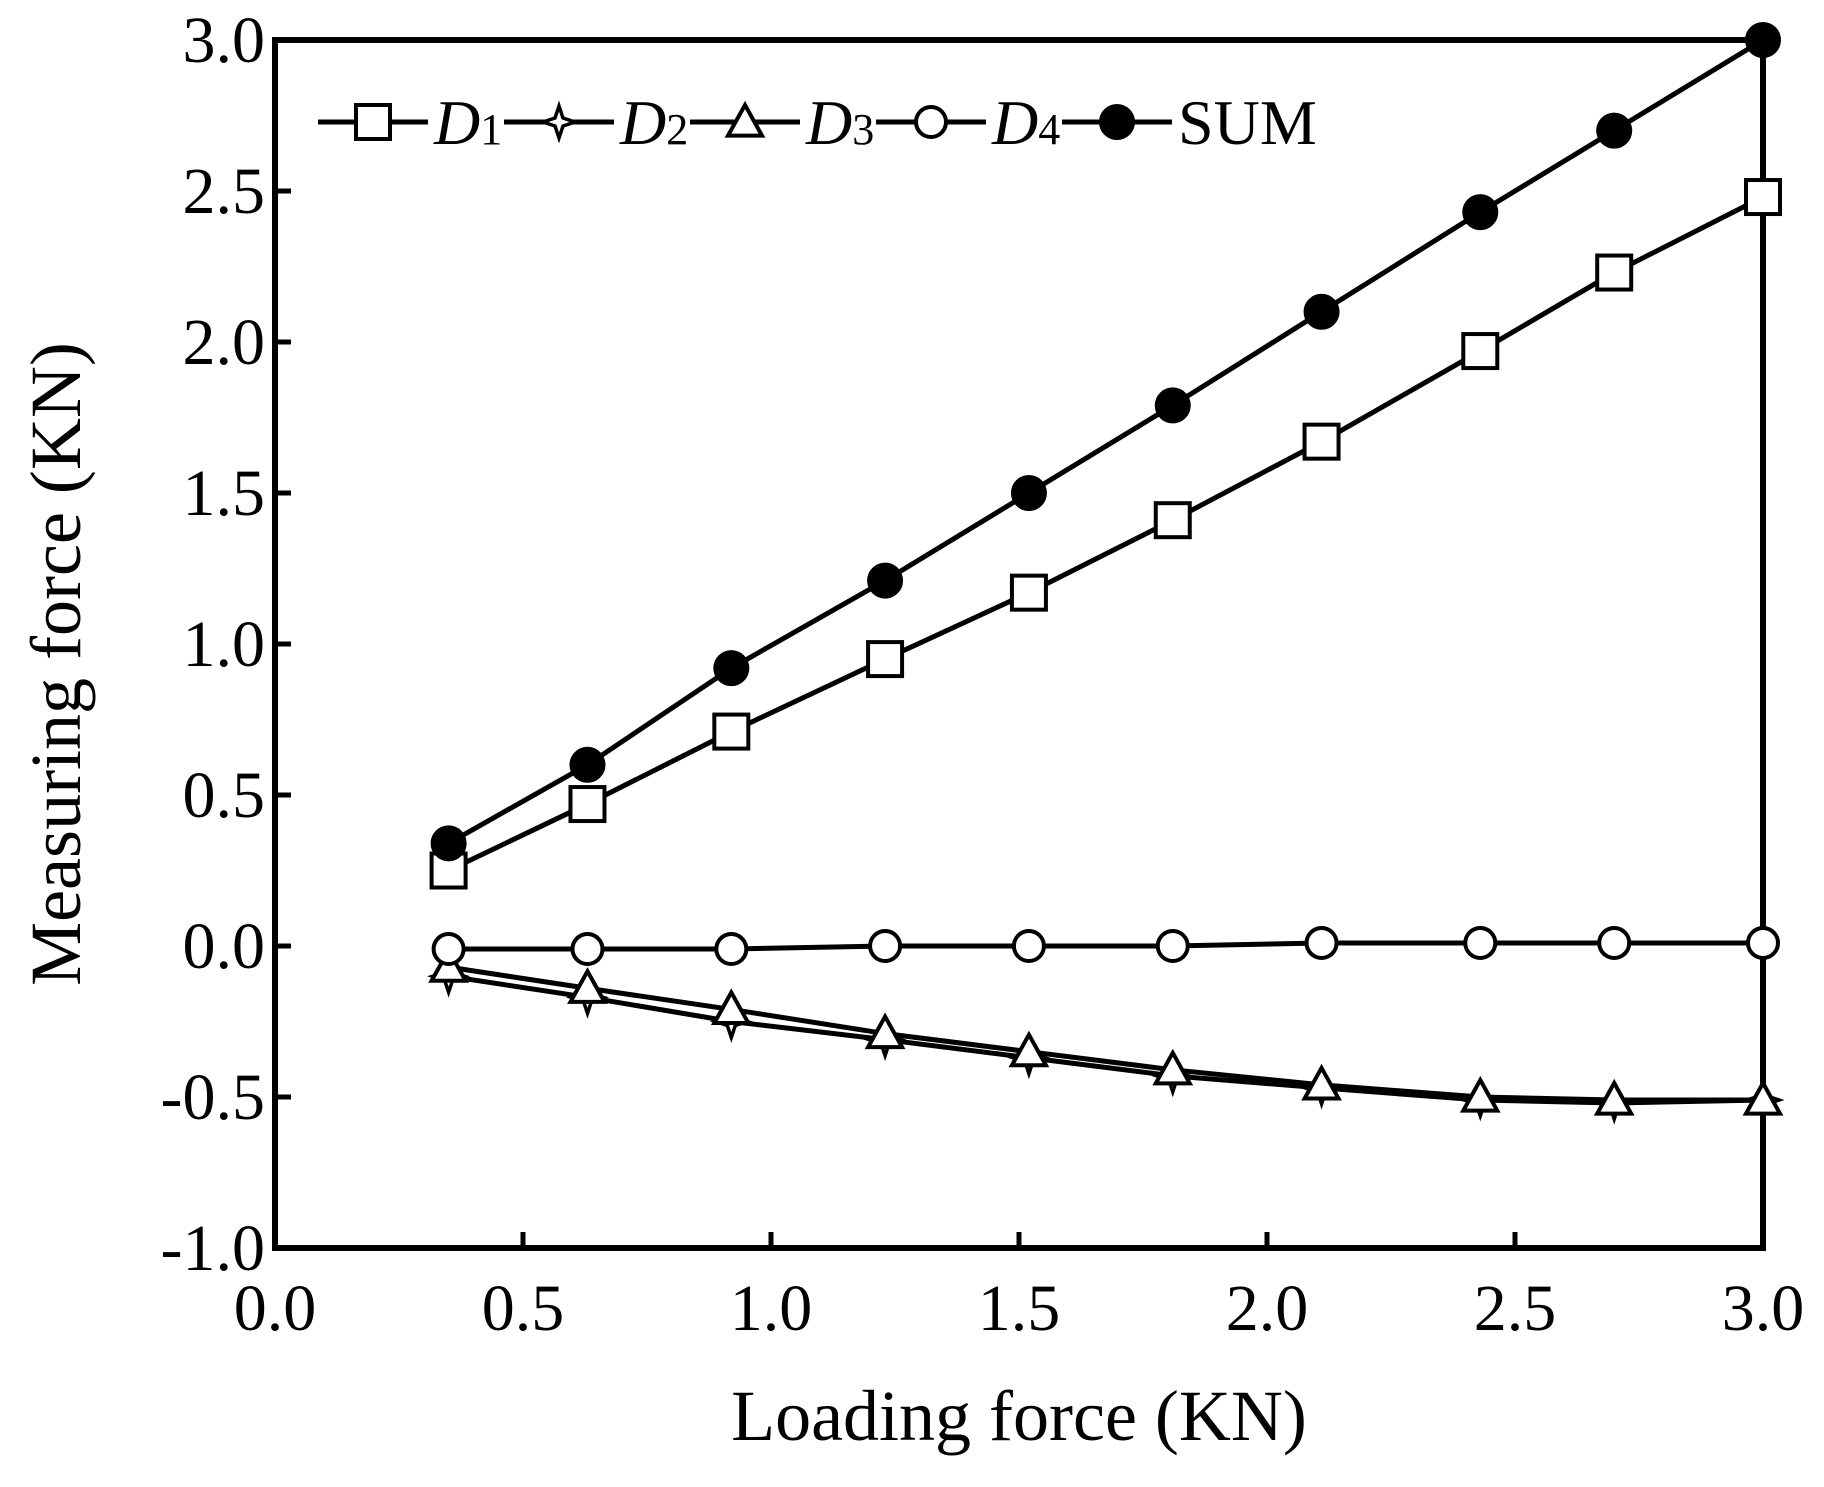  I want to click on series-d4, so click(1105, 946).